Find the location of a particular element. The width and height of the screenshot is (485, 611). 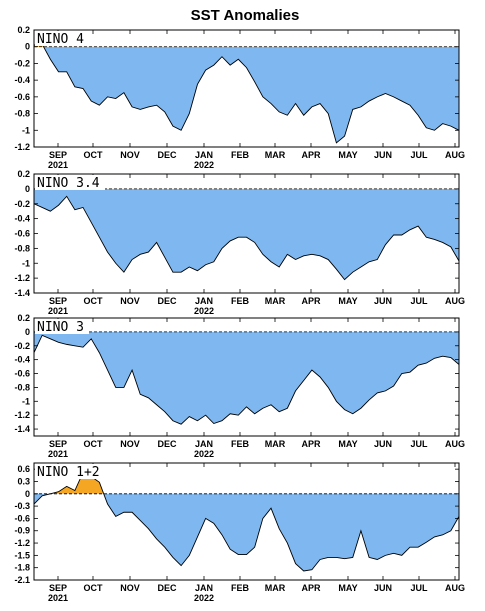

y-tick-label: 0.6 is located at coordinates (23, 469).